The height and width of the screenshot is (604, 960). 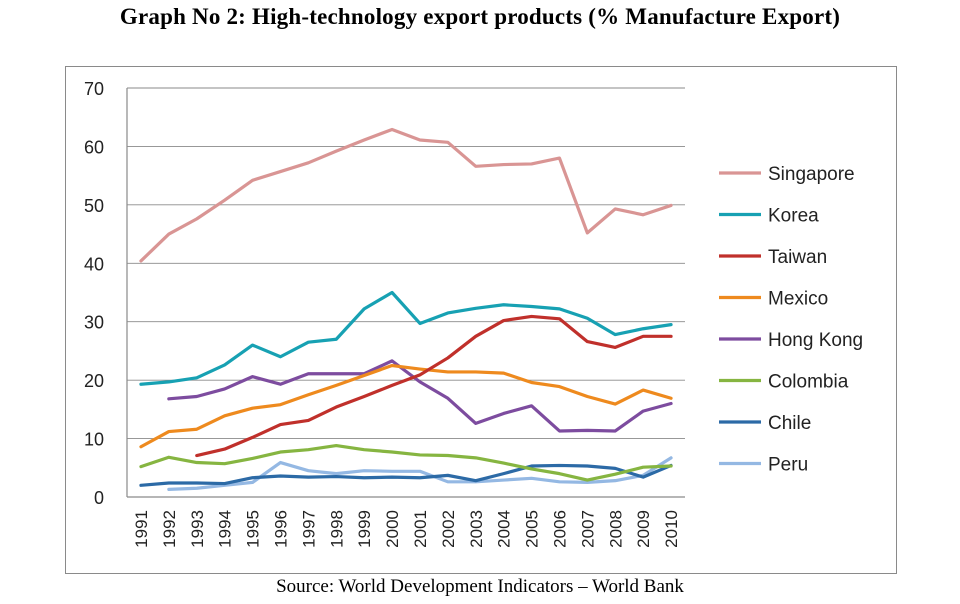 What do you see at coordinates (420, 396) in the screenshot?
I see `series-line-hong-kong` at bounding box center [420, 396].